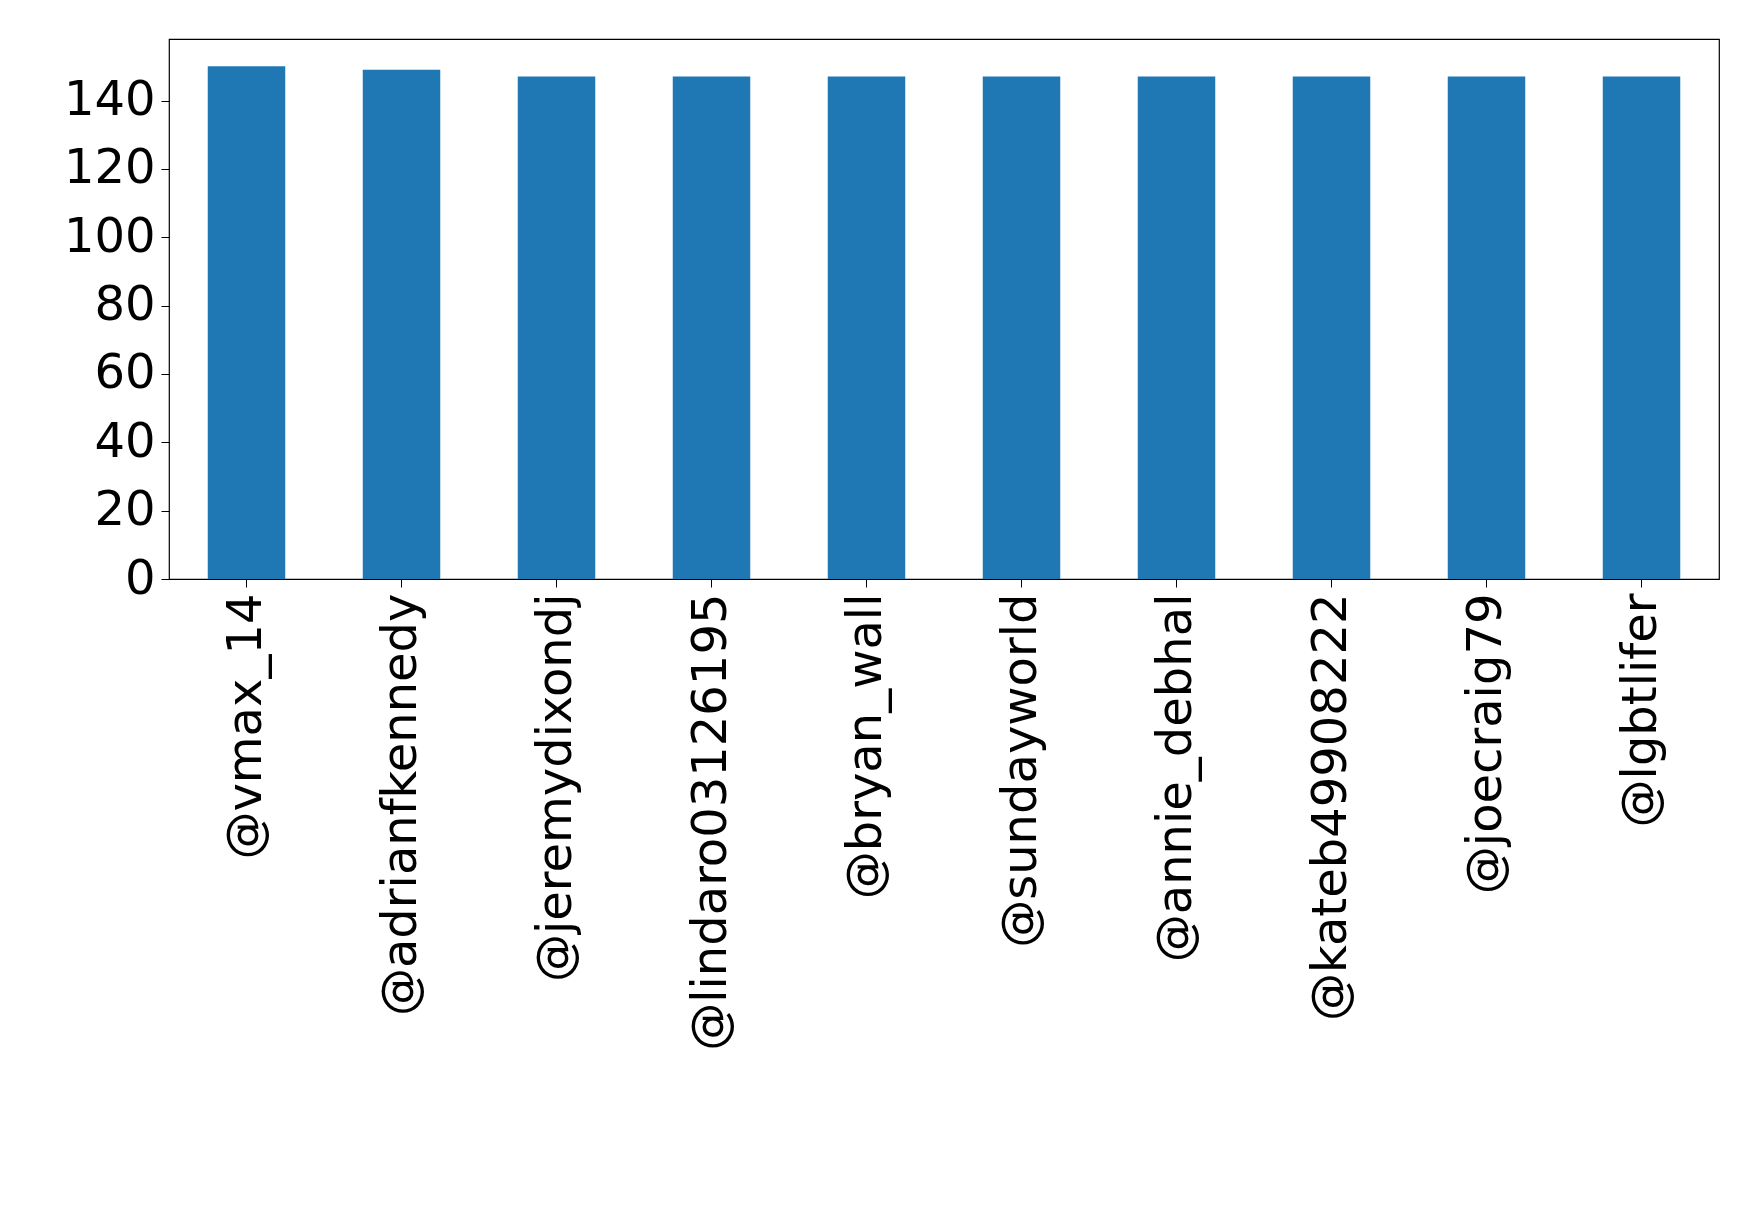  What do you see at coordinates (398, 805) in the screenshot?
I see `x-tick-label: @adrianfkennedy` at bounding box center [398, 805].